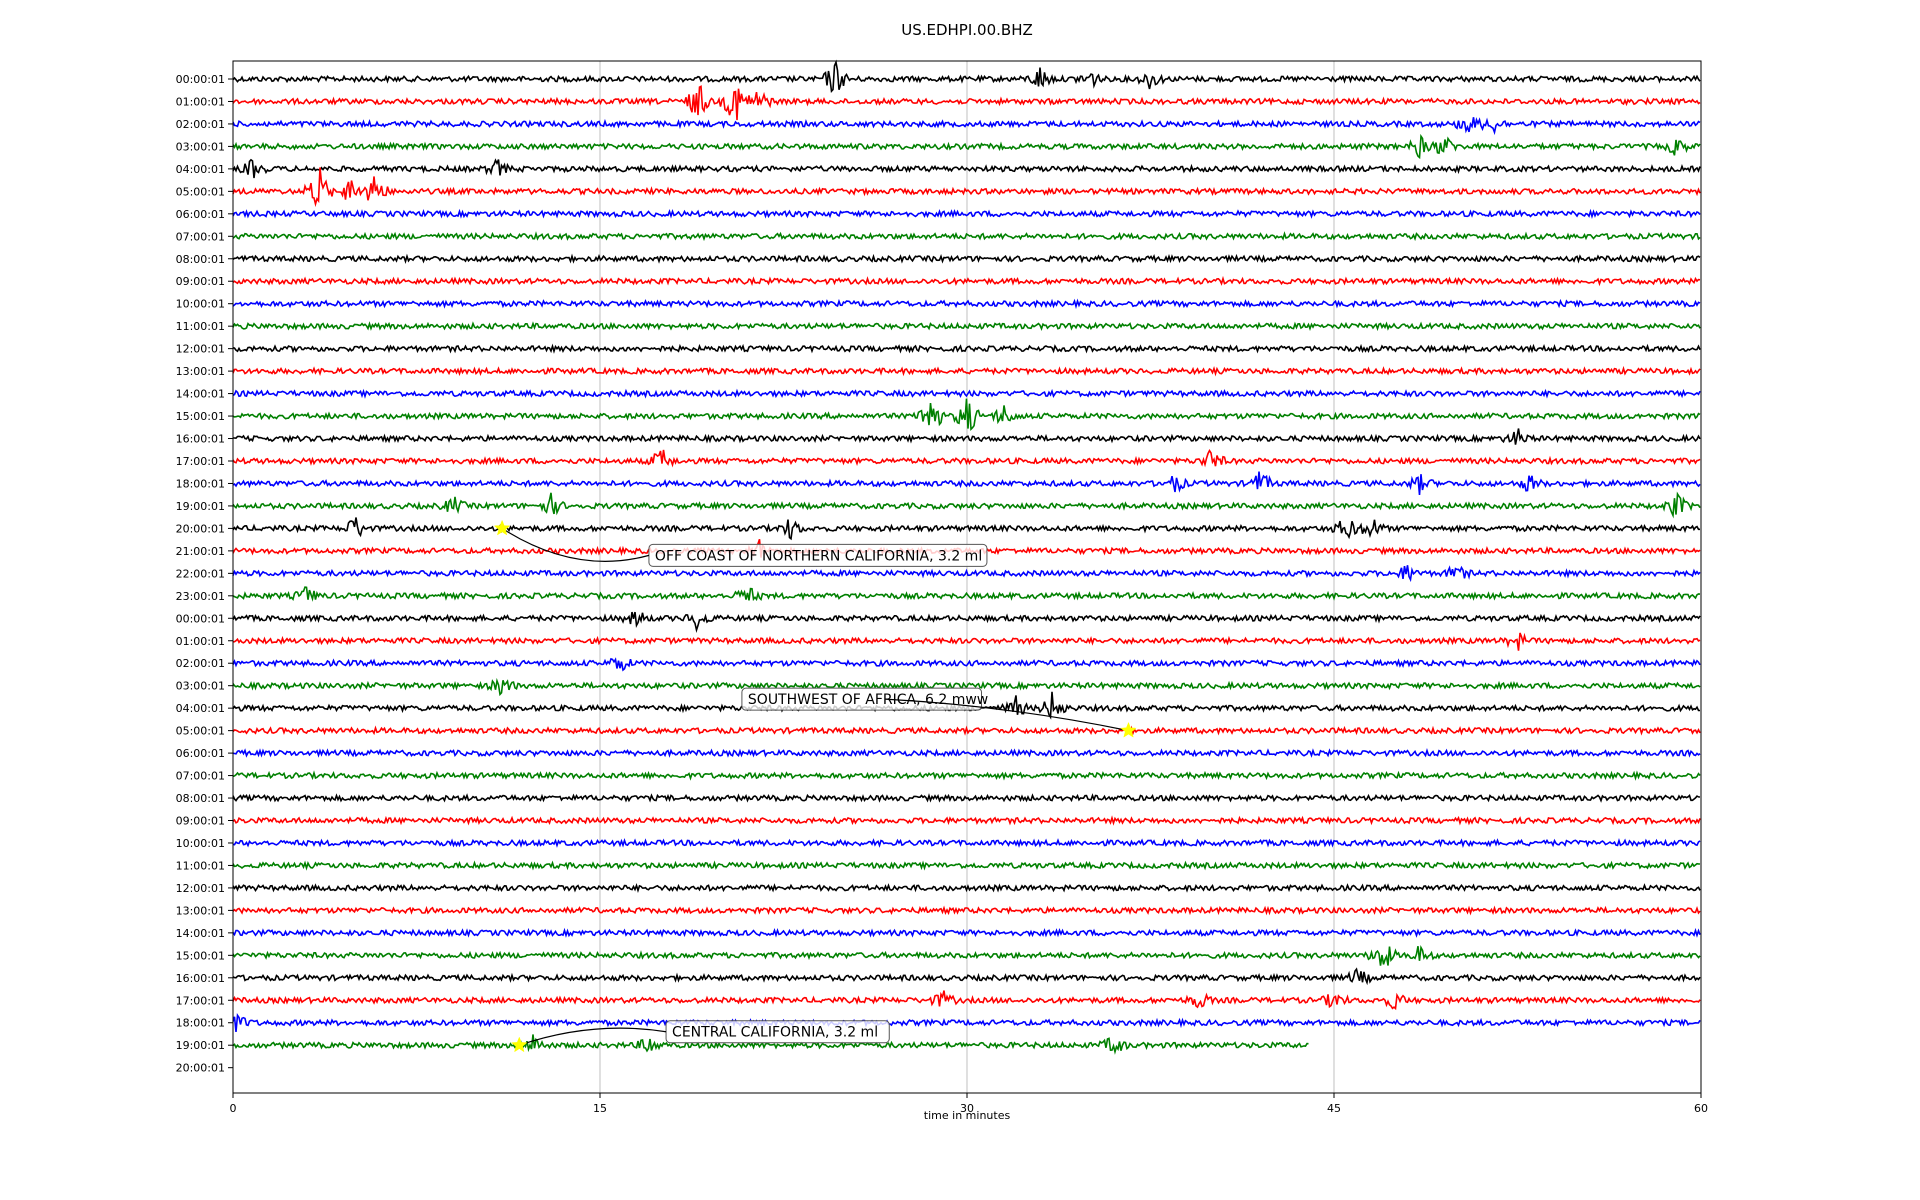 This screenshot has height=1200, width=1920. What do you see at coordinates (1334, 1108) in the screenshot?
I see `x-tick-label: 45` at bounding box center [1334, 1108].